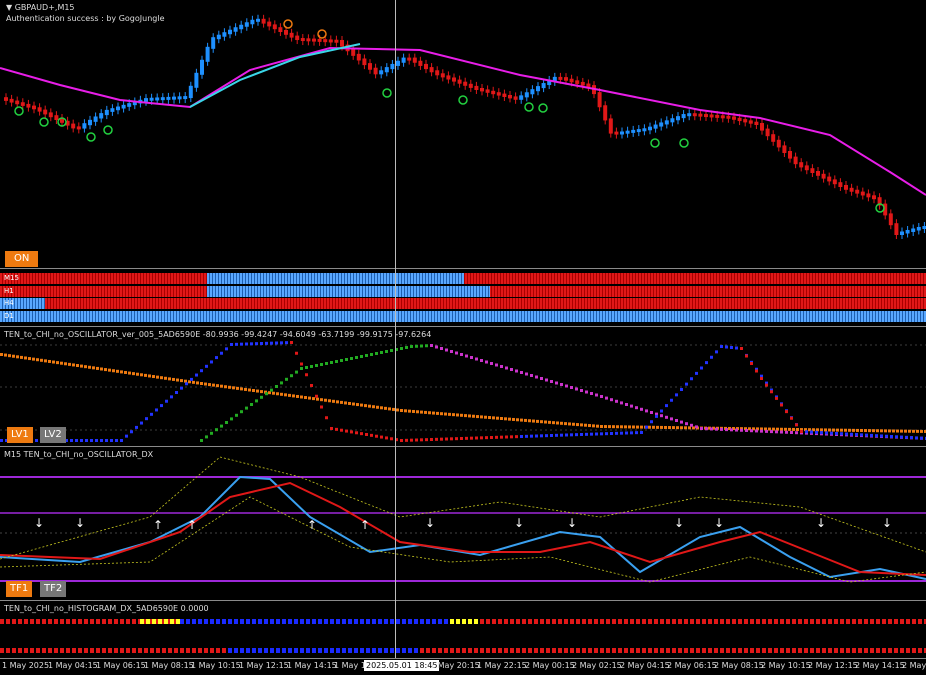 The height and width of the screenshot is (675, 926). What do you see at coordinates (53, 589) in the screenshot?
I see `tf2-button: TF2` at bounding box center [53, 589].